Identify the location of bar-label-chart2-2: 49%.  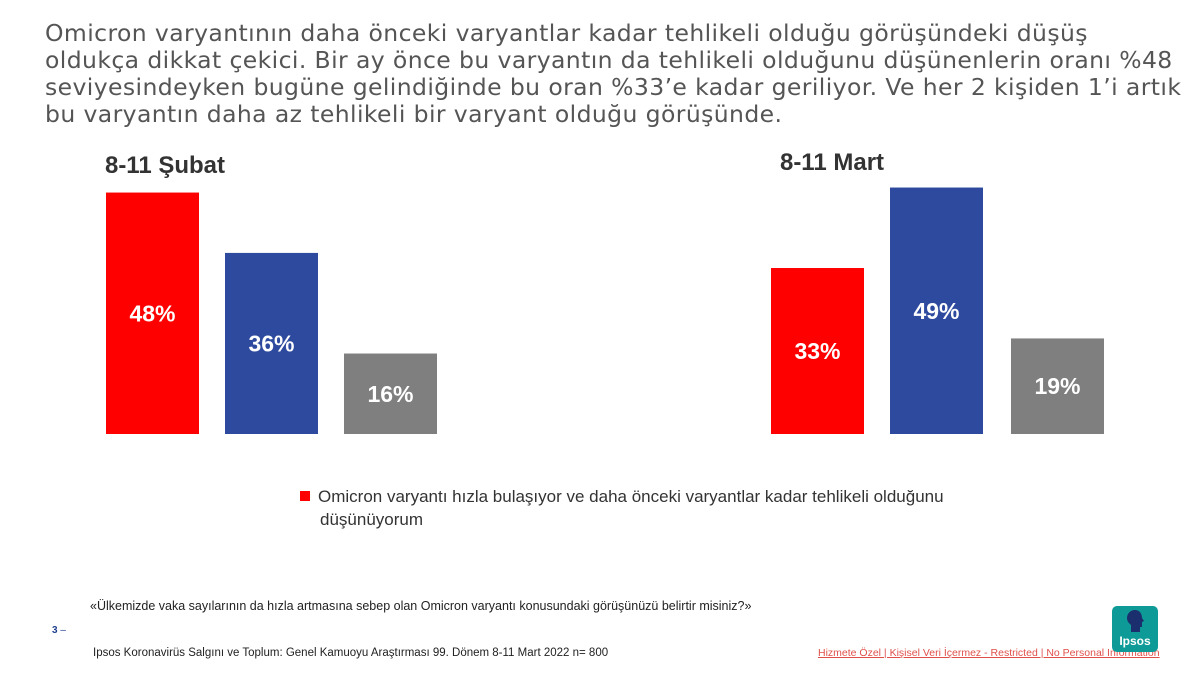
(936, 311).